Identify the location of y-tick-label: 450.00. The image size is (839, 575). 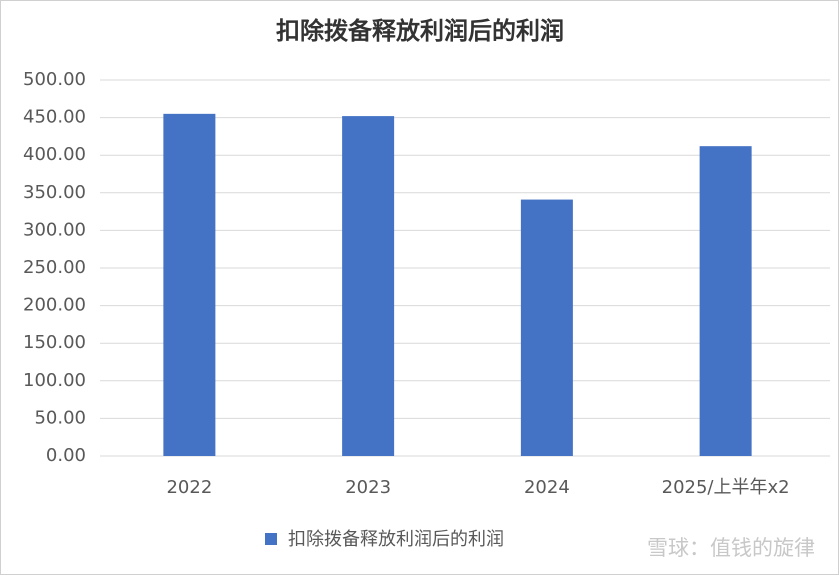
(54, 117).